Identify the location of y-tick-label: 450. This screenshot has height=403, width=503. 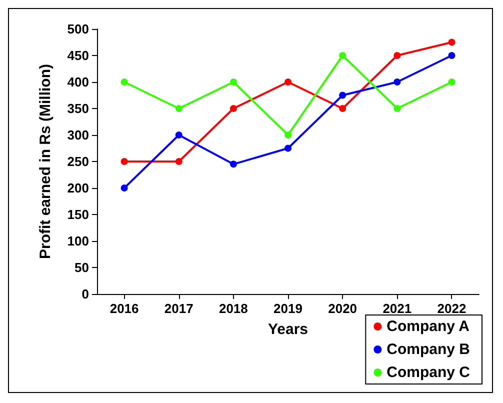
(78, 55).